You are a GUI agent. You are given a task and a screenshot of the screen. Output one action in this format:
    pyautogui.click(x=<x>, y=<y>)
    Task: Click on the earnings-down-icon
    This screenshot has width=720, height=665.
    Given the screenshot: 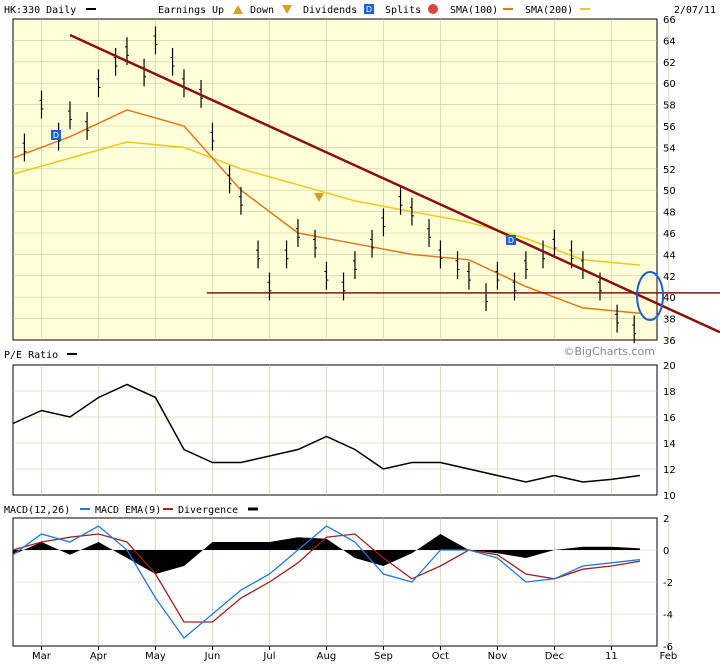 What is the action you would take?
    pyautogui.click(x=287, y=9)
    